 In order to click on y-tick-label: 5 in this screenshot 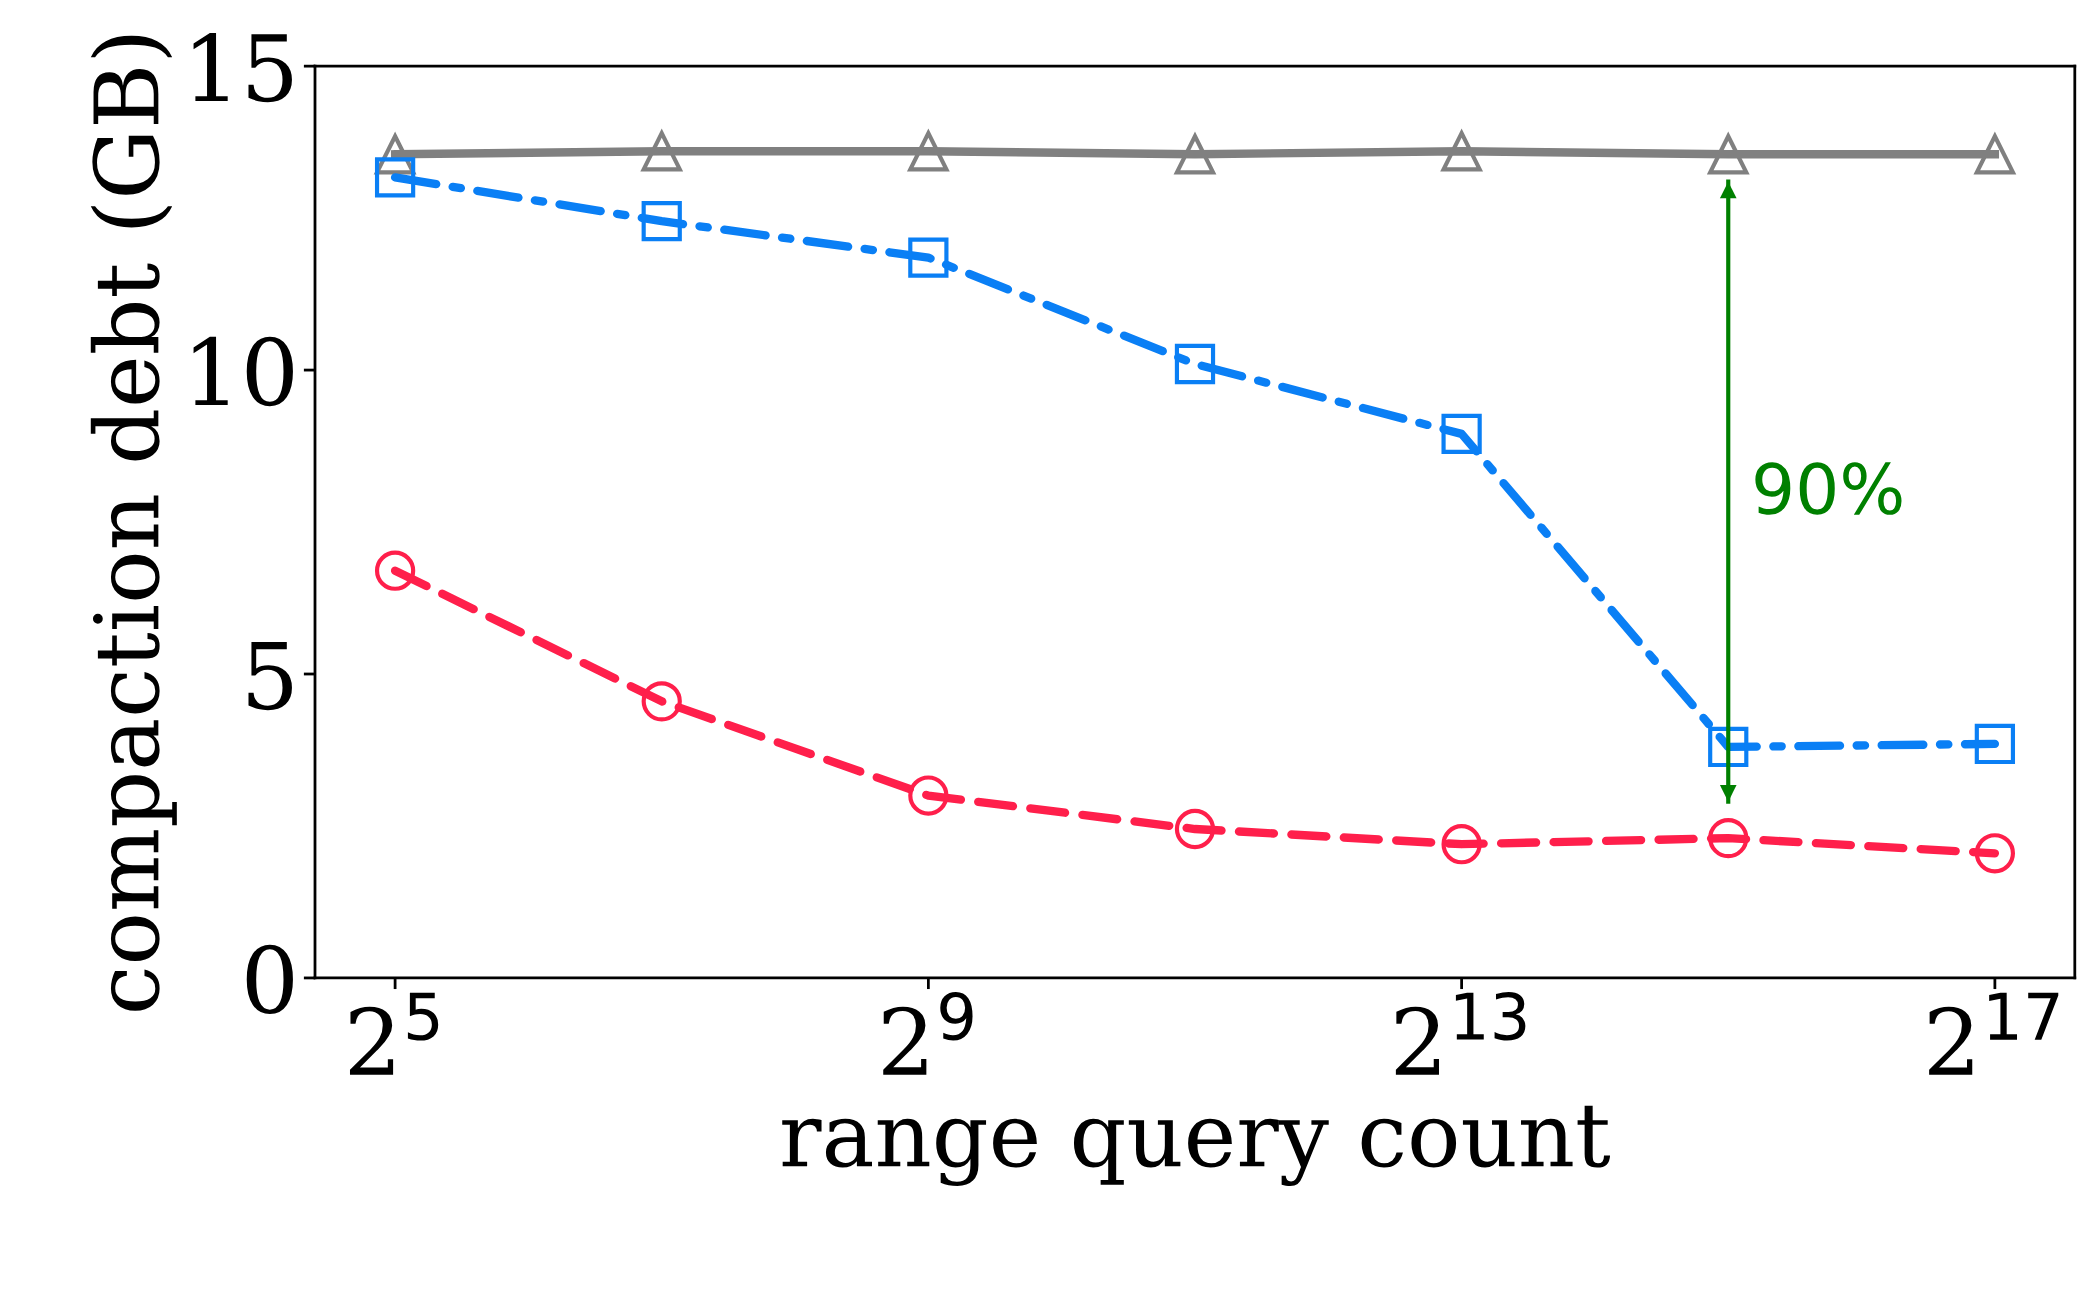, I will do `click(270, 676)`.